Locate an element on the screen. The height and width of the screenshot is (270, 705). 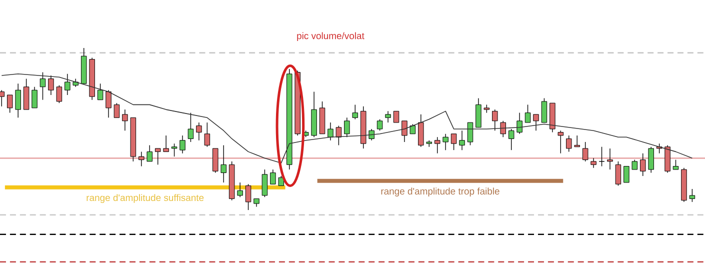
text: pic volume/volat is located at coordinates (330, 37).